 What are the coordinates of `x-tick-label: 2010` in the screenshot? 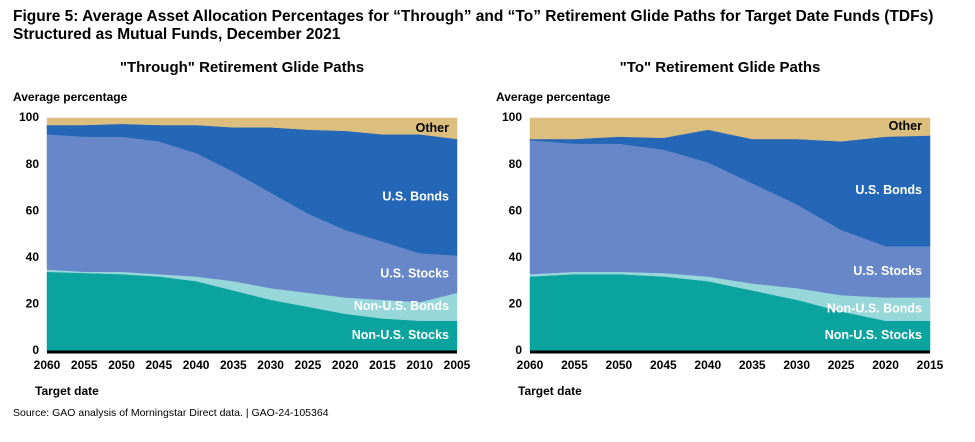 It's located at (419, 365).